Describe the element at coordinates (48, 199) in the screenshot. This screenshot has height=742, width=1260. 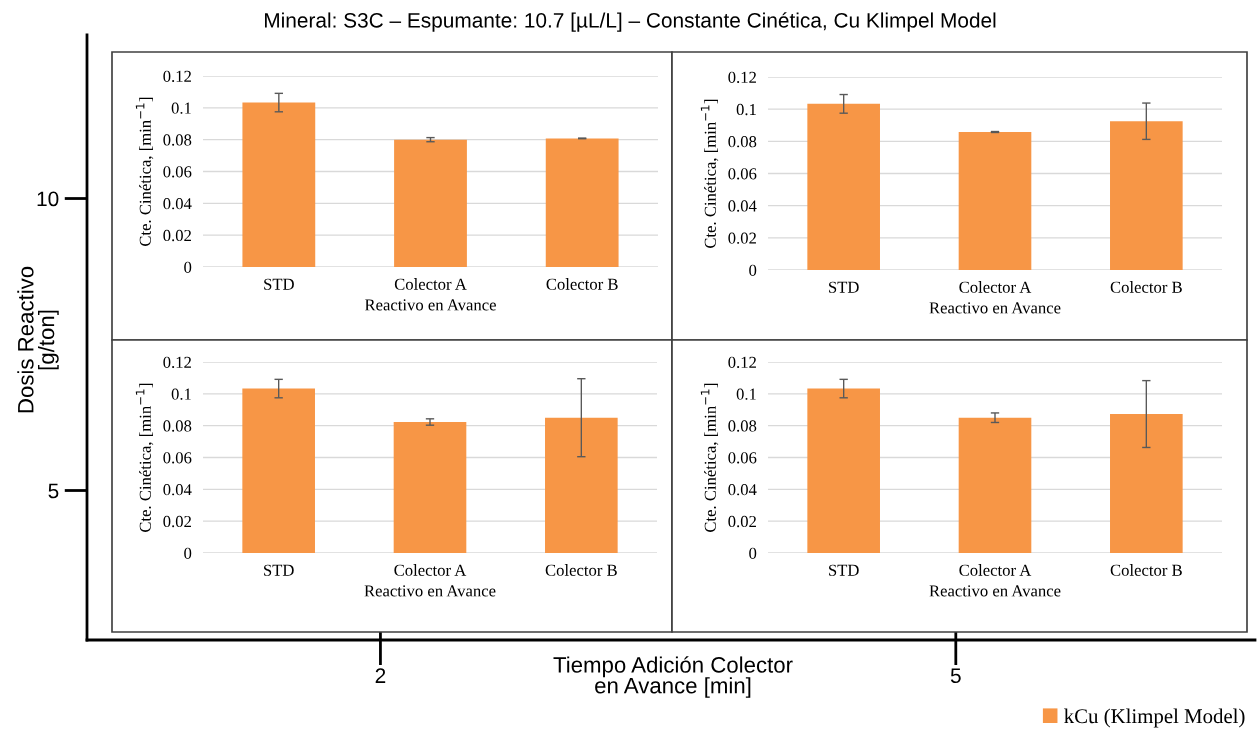
I see `y-tick-label: 10` at that location.